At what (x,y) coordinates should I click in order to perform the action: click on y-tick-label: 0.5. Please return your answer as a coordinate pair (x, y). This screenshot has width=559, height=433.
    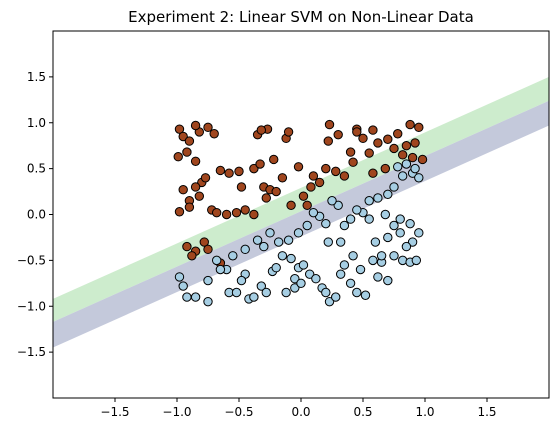
    Looking at the image, I should click on (36, 169).